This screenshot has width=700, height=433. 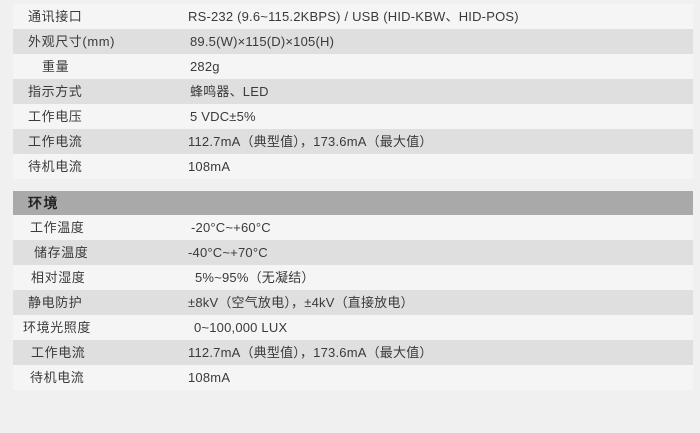 What do you see at coordinates (353, 277) in the screenshot?
I see `table-row: 相对湿度 5%~95%（无凝结）` at bounding box center [353, 277].